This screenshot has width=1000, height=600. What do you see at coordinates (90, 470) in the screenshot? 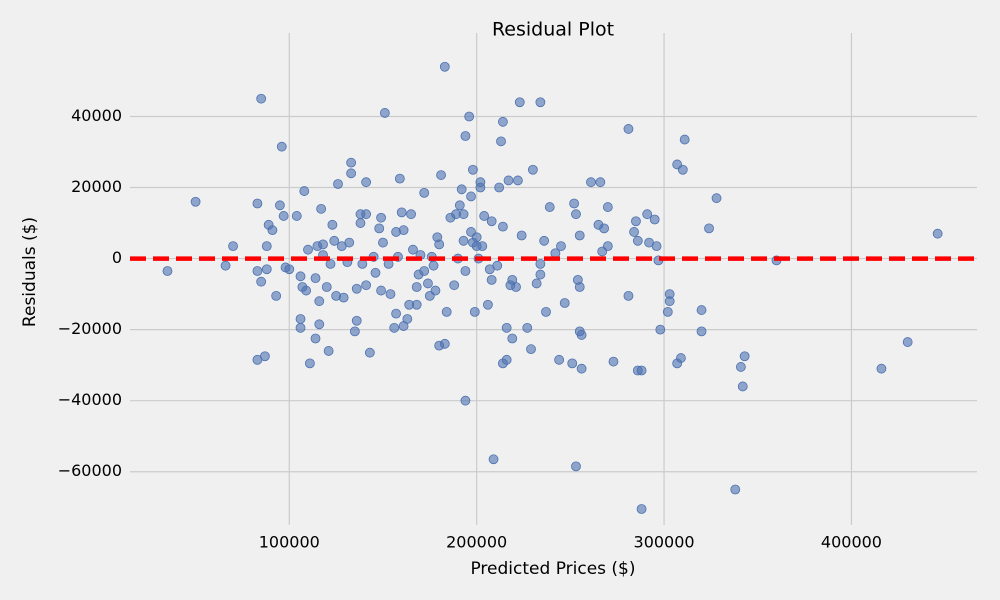
I see `y-tick-label: −60000` at bounding box center [90, 470].